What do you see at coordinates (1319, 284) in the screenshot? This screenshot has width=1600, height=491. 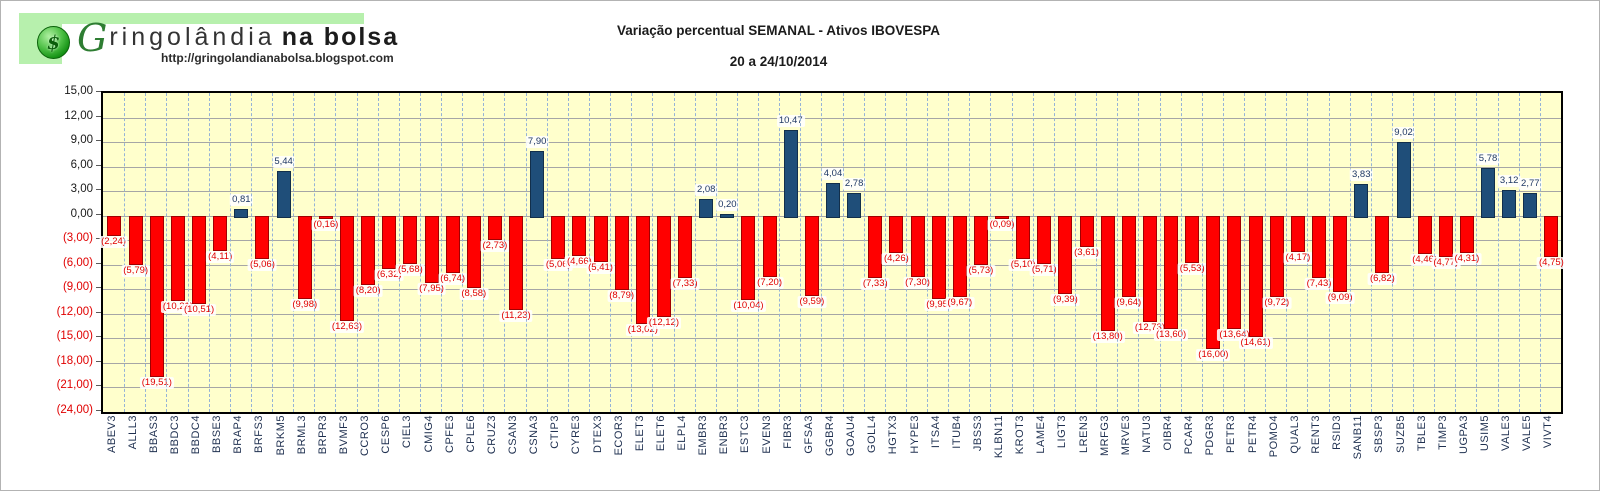 I see `bar-value-label-RENT3: (7,43)` at bounding box center [1319, 284].